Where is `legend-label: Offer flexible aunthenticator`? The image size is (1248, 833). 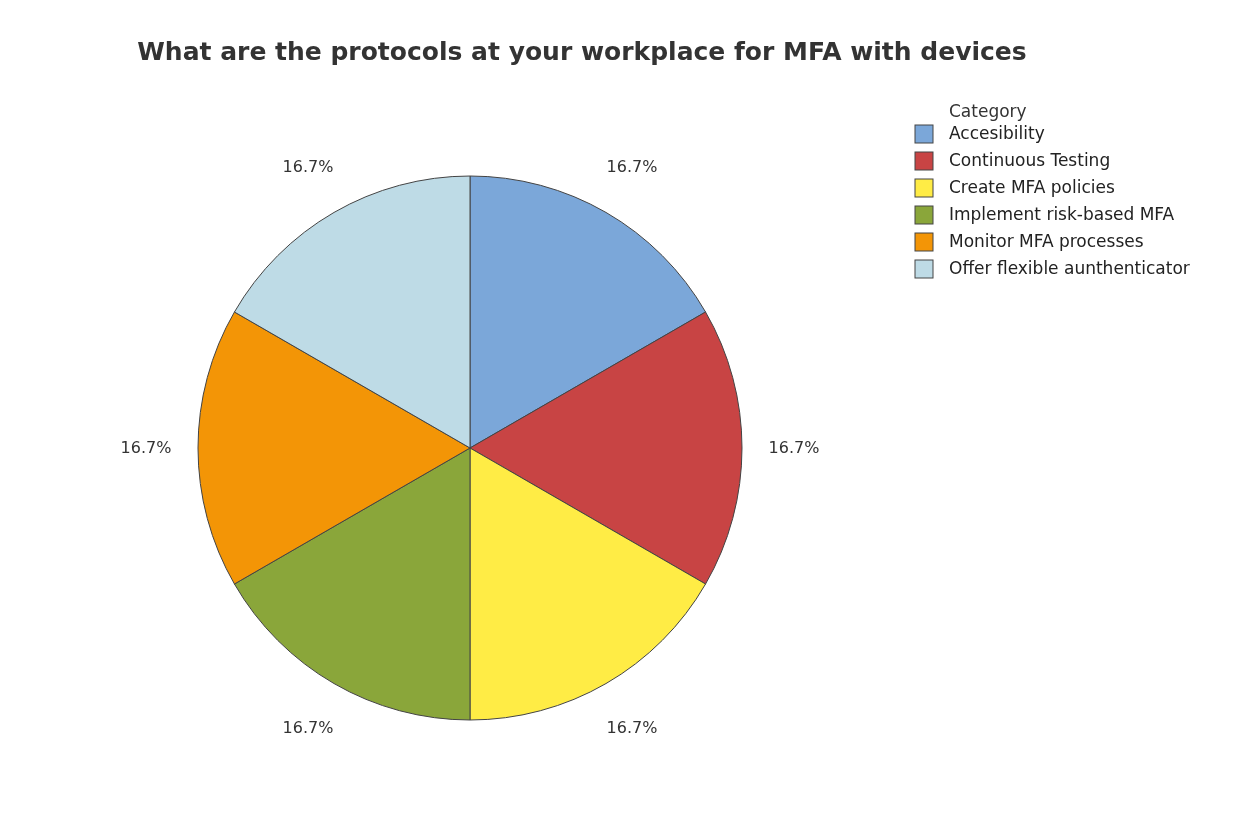
legend-label: Offer flexible aunthenticator is located at coordinates (1069, 268).